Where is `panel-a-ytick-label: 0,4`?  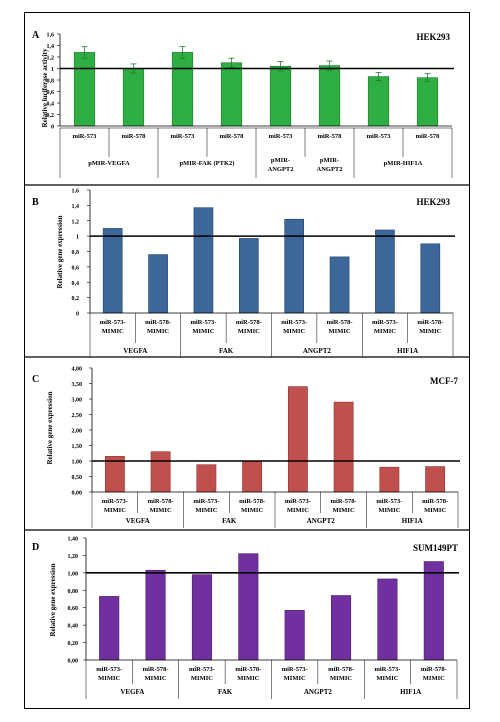
panel-a-ytick-label: 0,4 is located at coordinates (51, 105).